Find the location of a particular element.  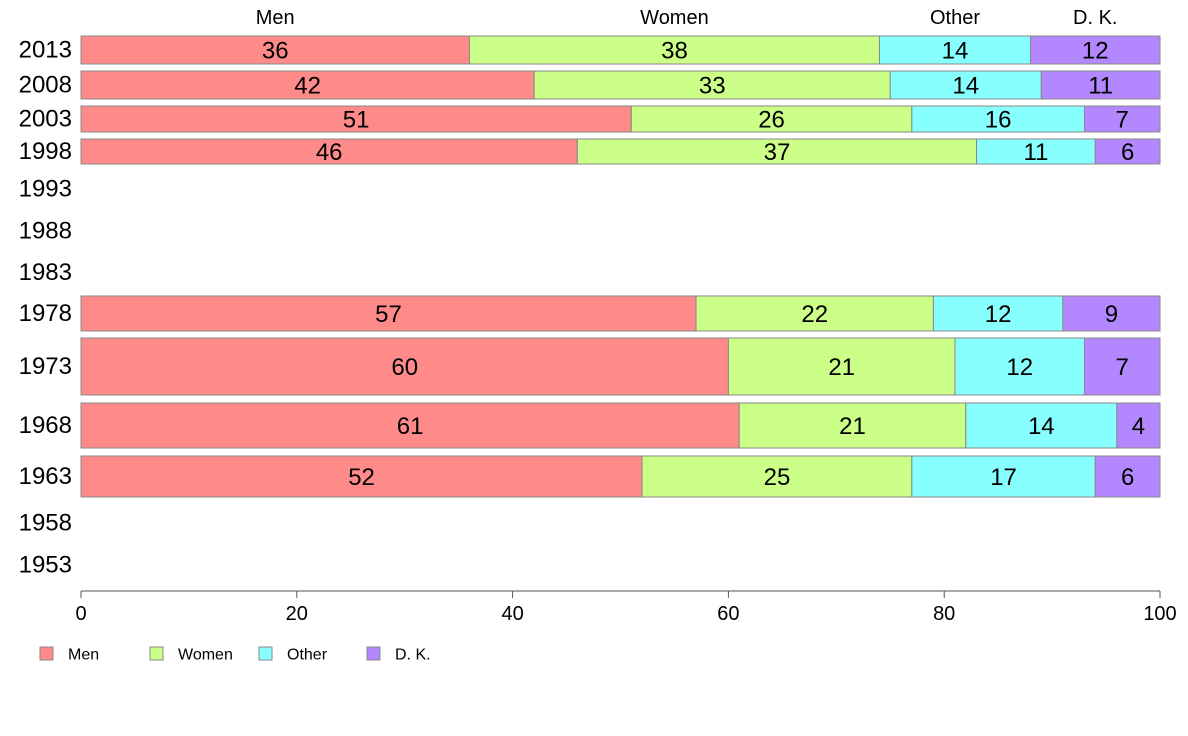

data-label: 36 is located at coordinates (275, 51).